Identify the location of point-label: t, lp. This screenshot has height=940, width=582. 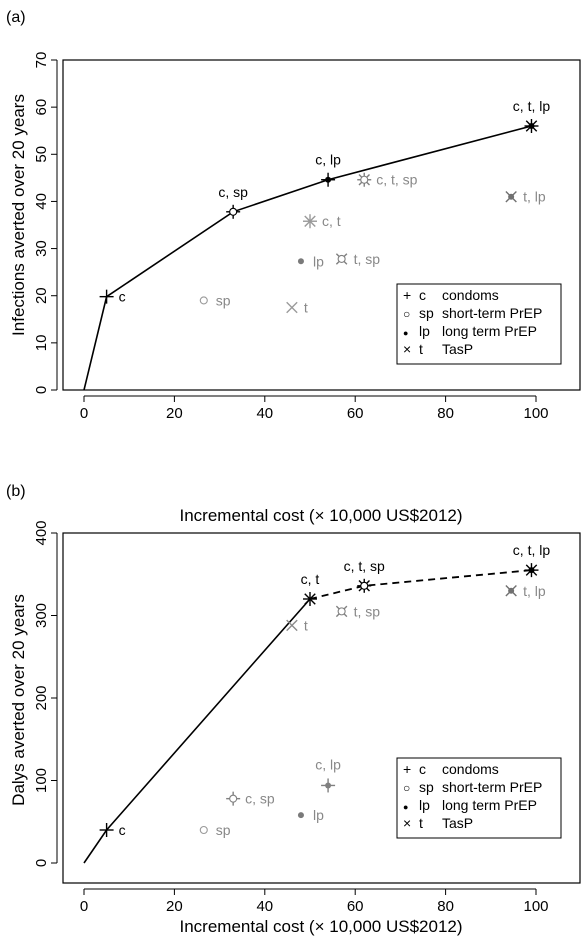
(534, 197).